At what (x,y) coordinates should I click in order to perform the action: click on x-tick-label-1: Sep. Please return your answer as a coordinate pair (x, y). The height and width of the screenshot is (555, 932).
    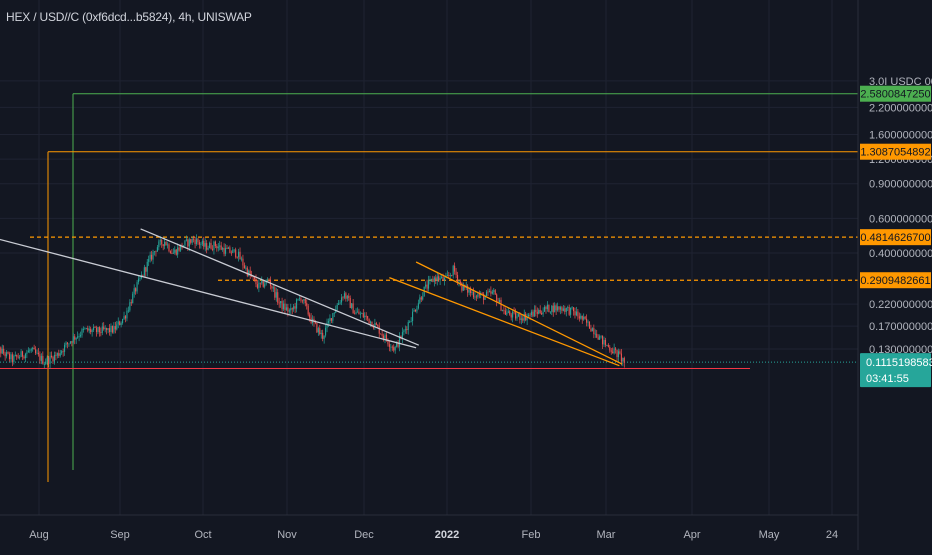
    Looking at the image, I should click on (120, 535).